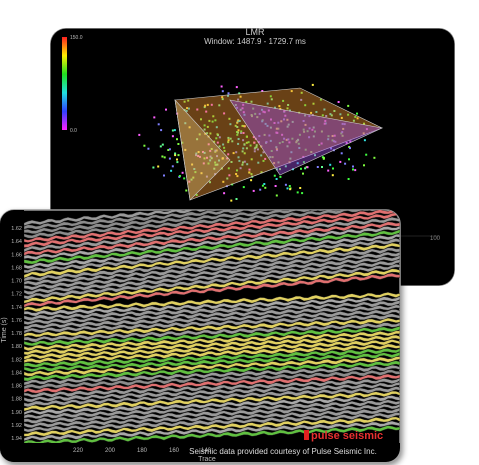  I want to click on crossplot-window-label: Window: 1487.9 - 1729.7 ms, so click(255, 41).